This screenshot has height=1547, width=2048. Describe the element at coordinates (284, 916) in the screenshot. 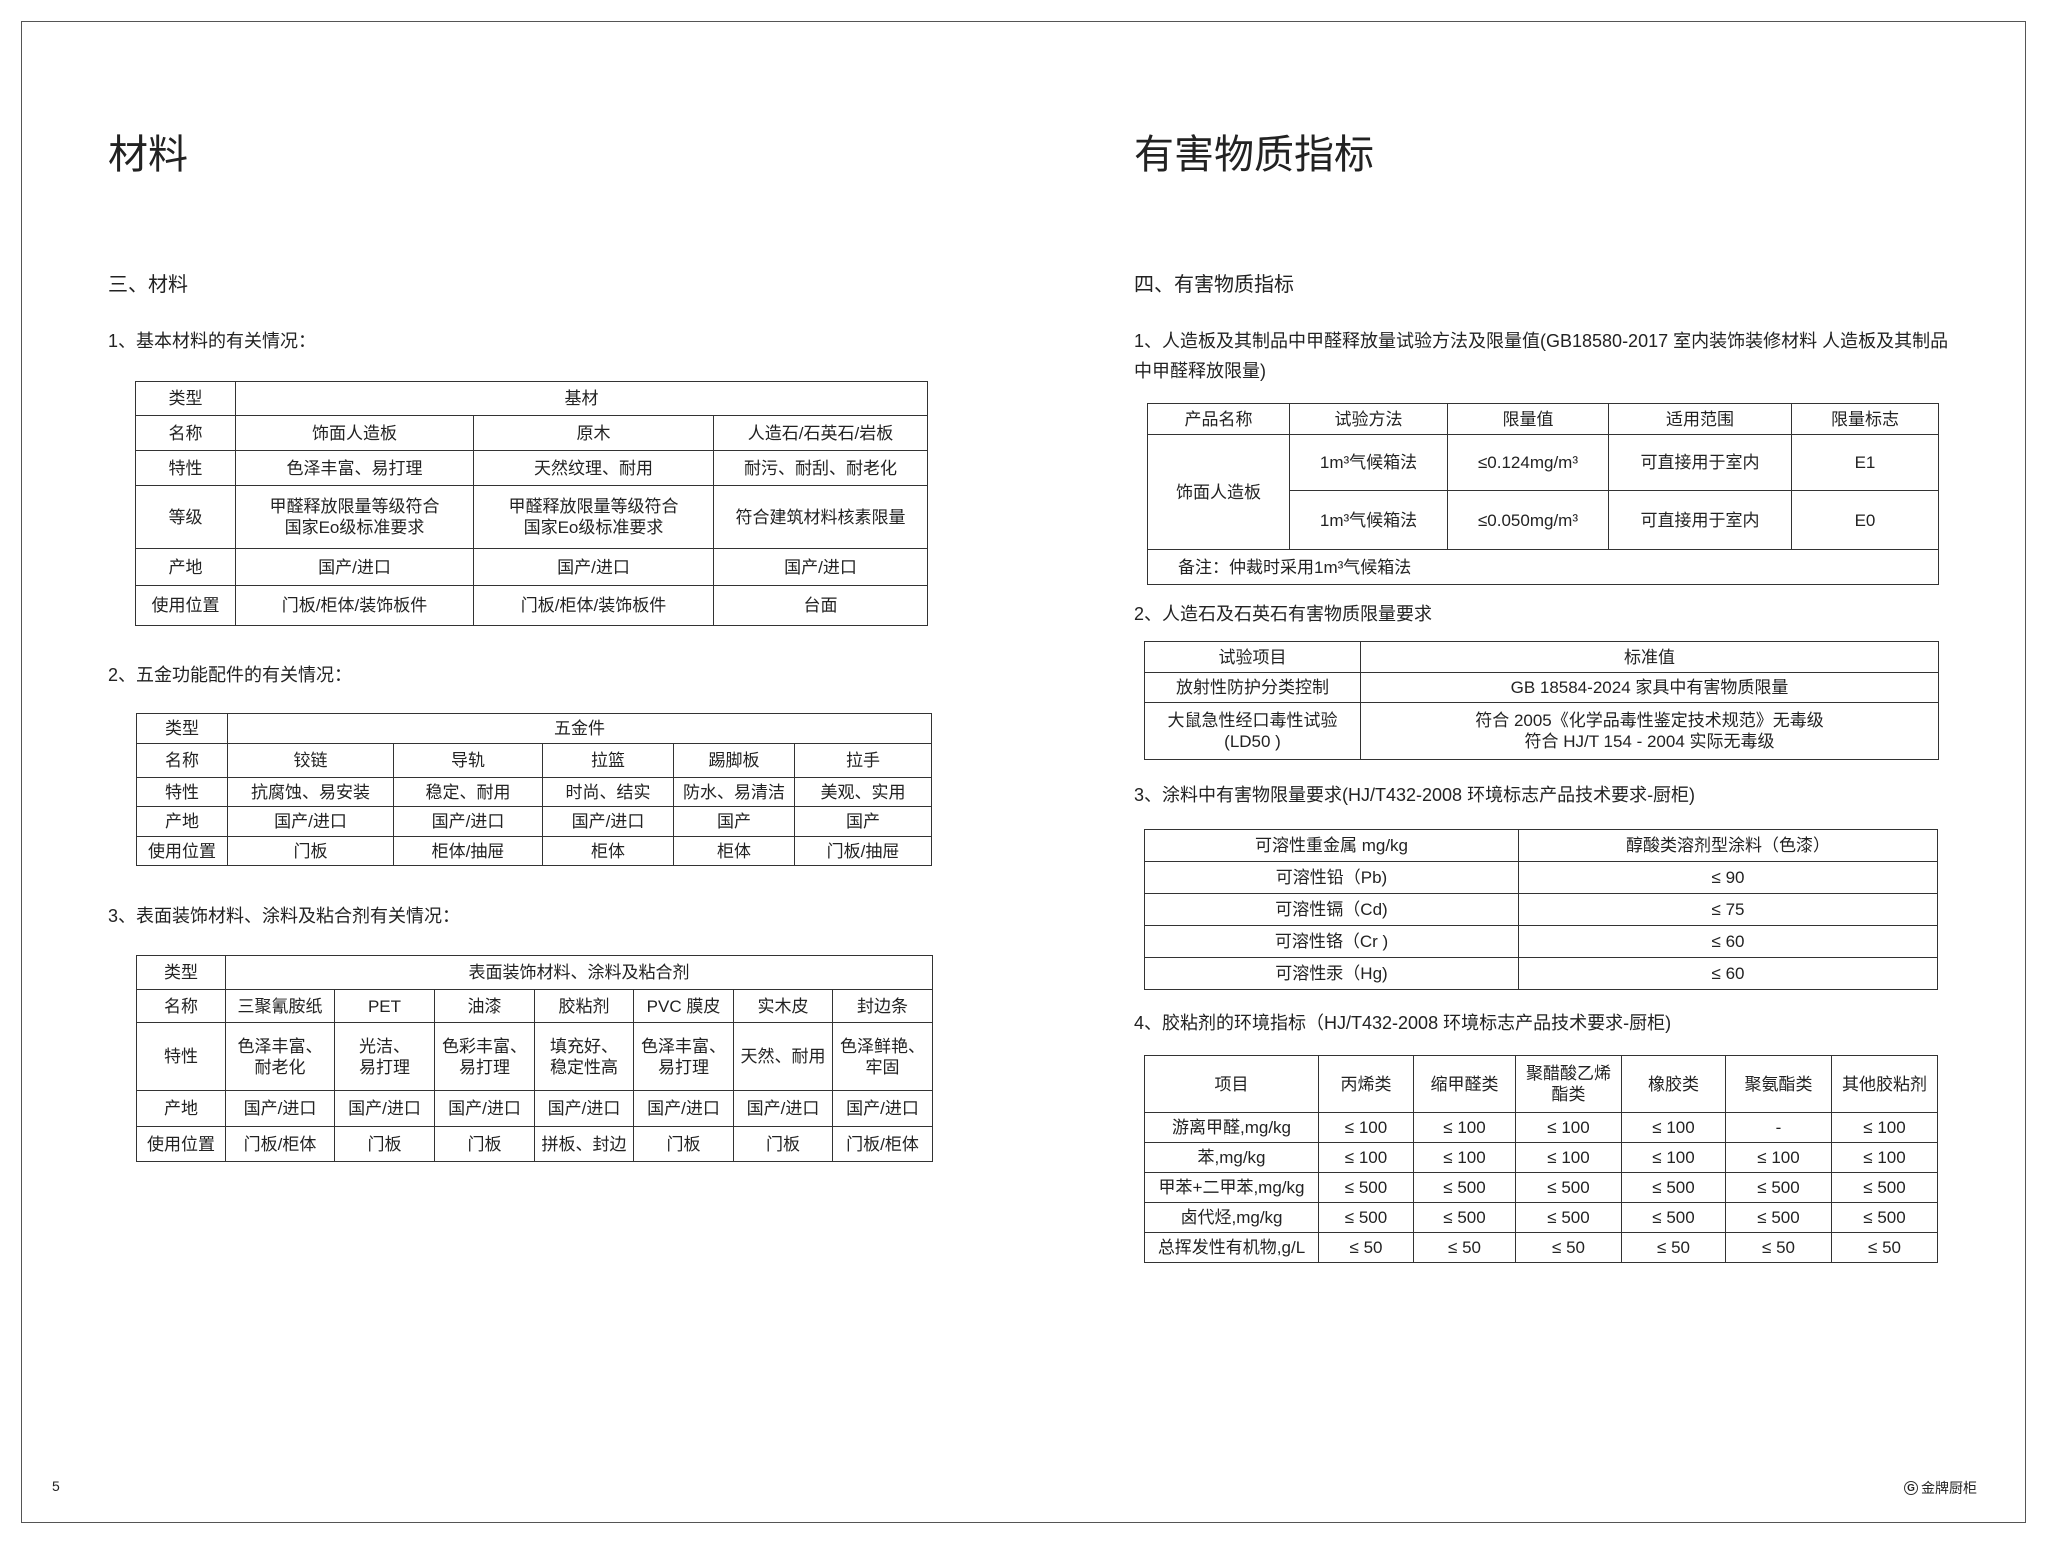

I see `subheading-surface-materials: 3、表面装饰材料、涂料及粘合剂有关情况：` at that location.